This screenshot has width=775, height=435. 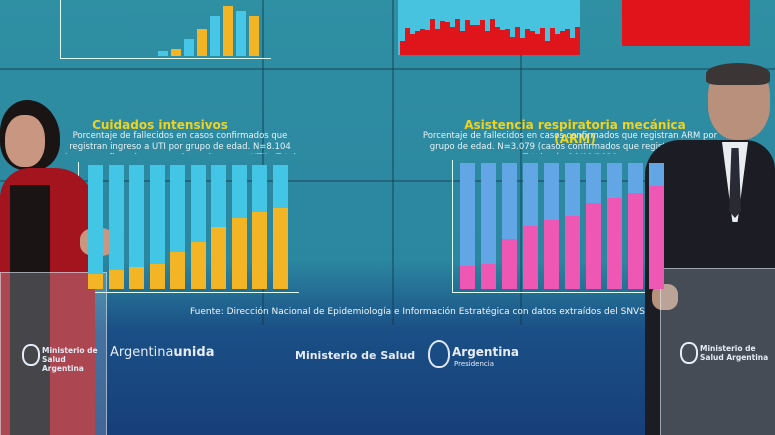 What do you see at coordinates (25, 141) in the screenshot?
I see `speaker-face` at bounding box center [25, 141].